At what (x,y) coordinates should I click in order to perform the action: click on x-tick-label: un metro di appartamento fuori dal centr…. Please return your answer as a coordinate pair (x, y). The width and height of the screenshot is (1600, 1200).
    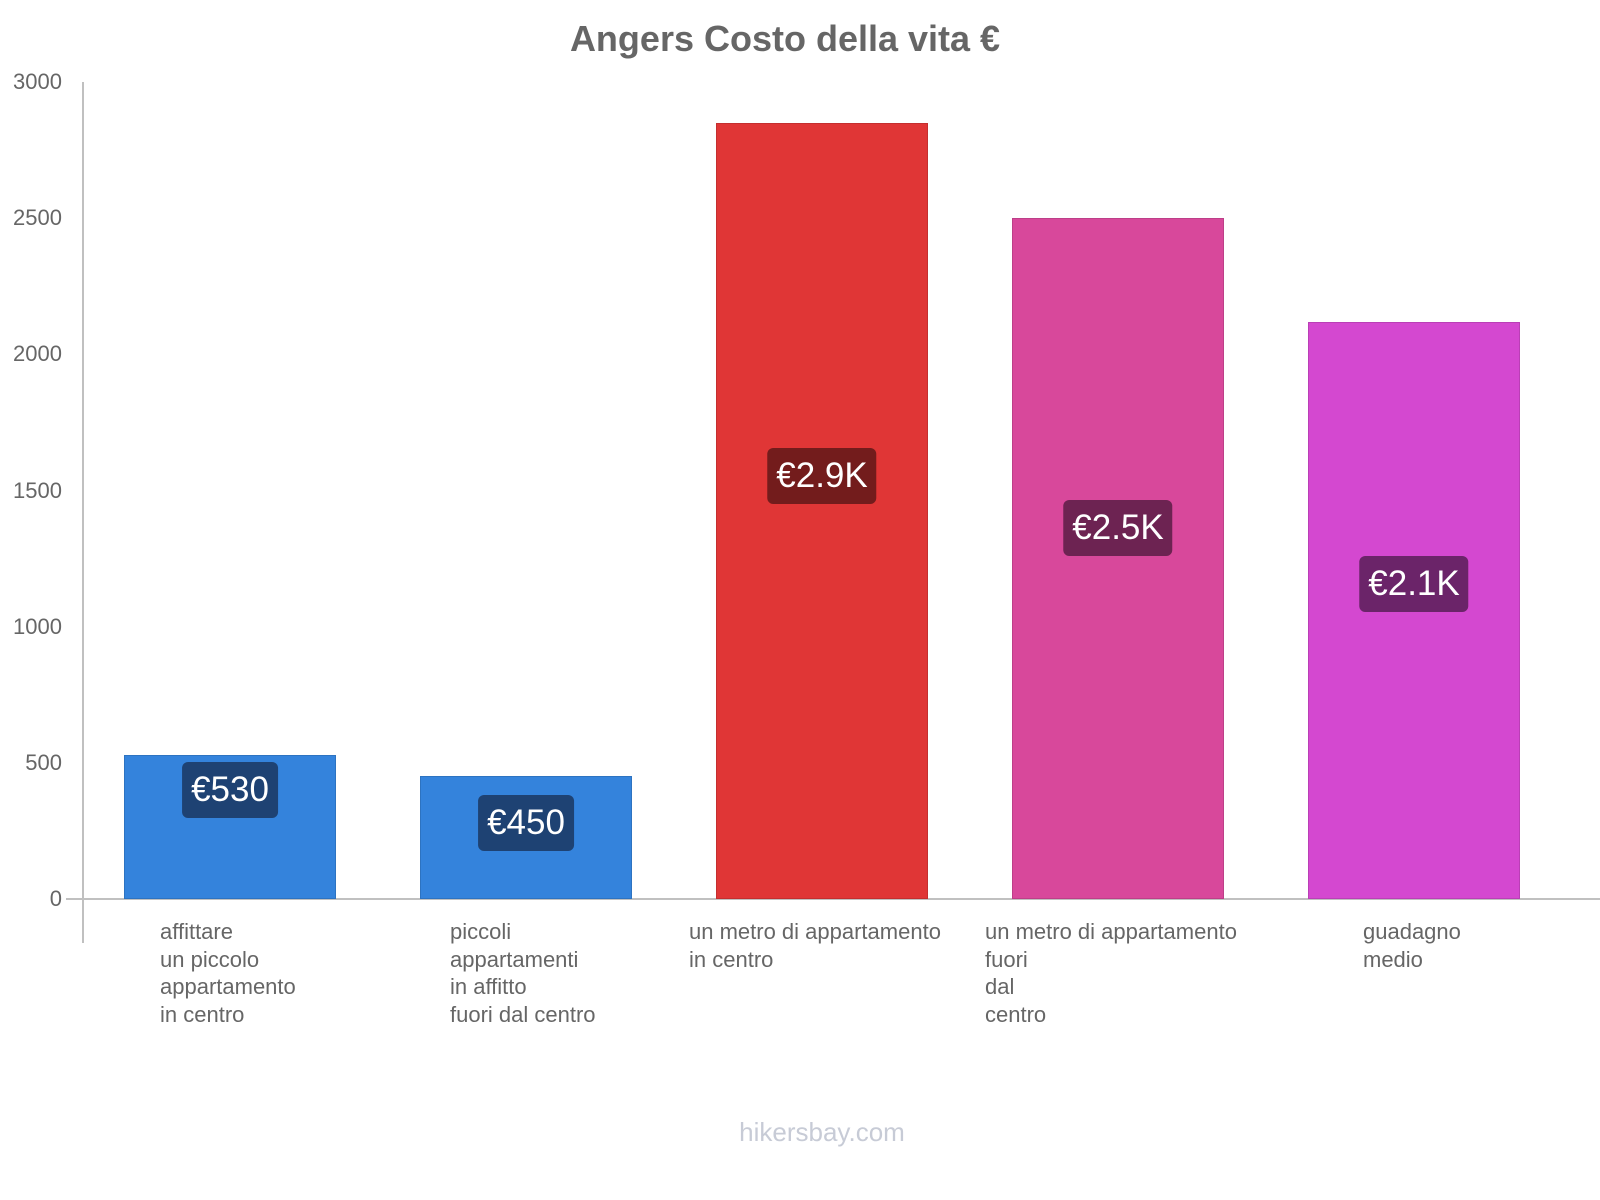
    Looking at the image, I should click on (1111, 973).